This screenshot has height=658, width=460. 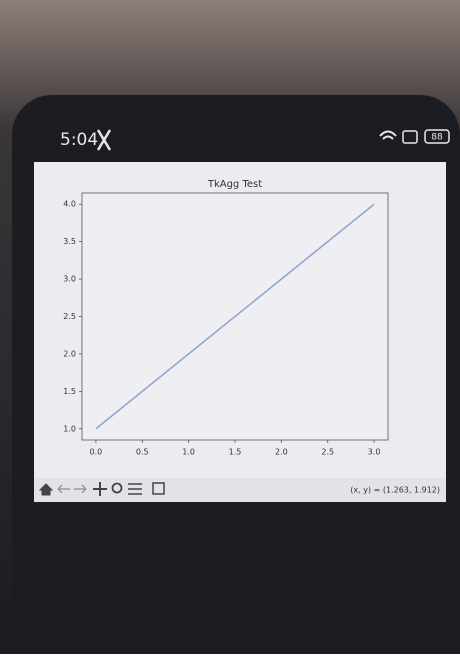 I want to click on x-tick-label: 0.0, so click(x=96, y=452).